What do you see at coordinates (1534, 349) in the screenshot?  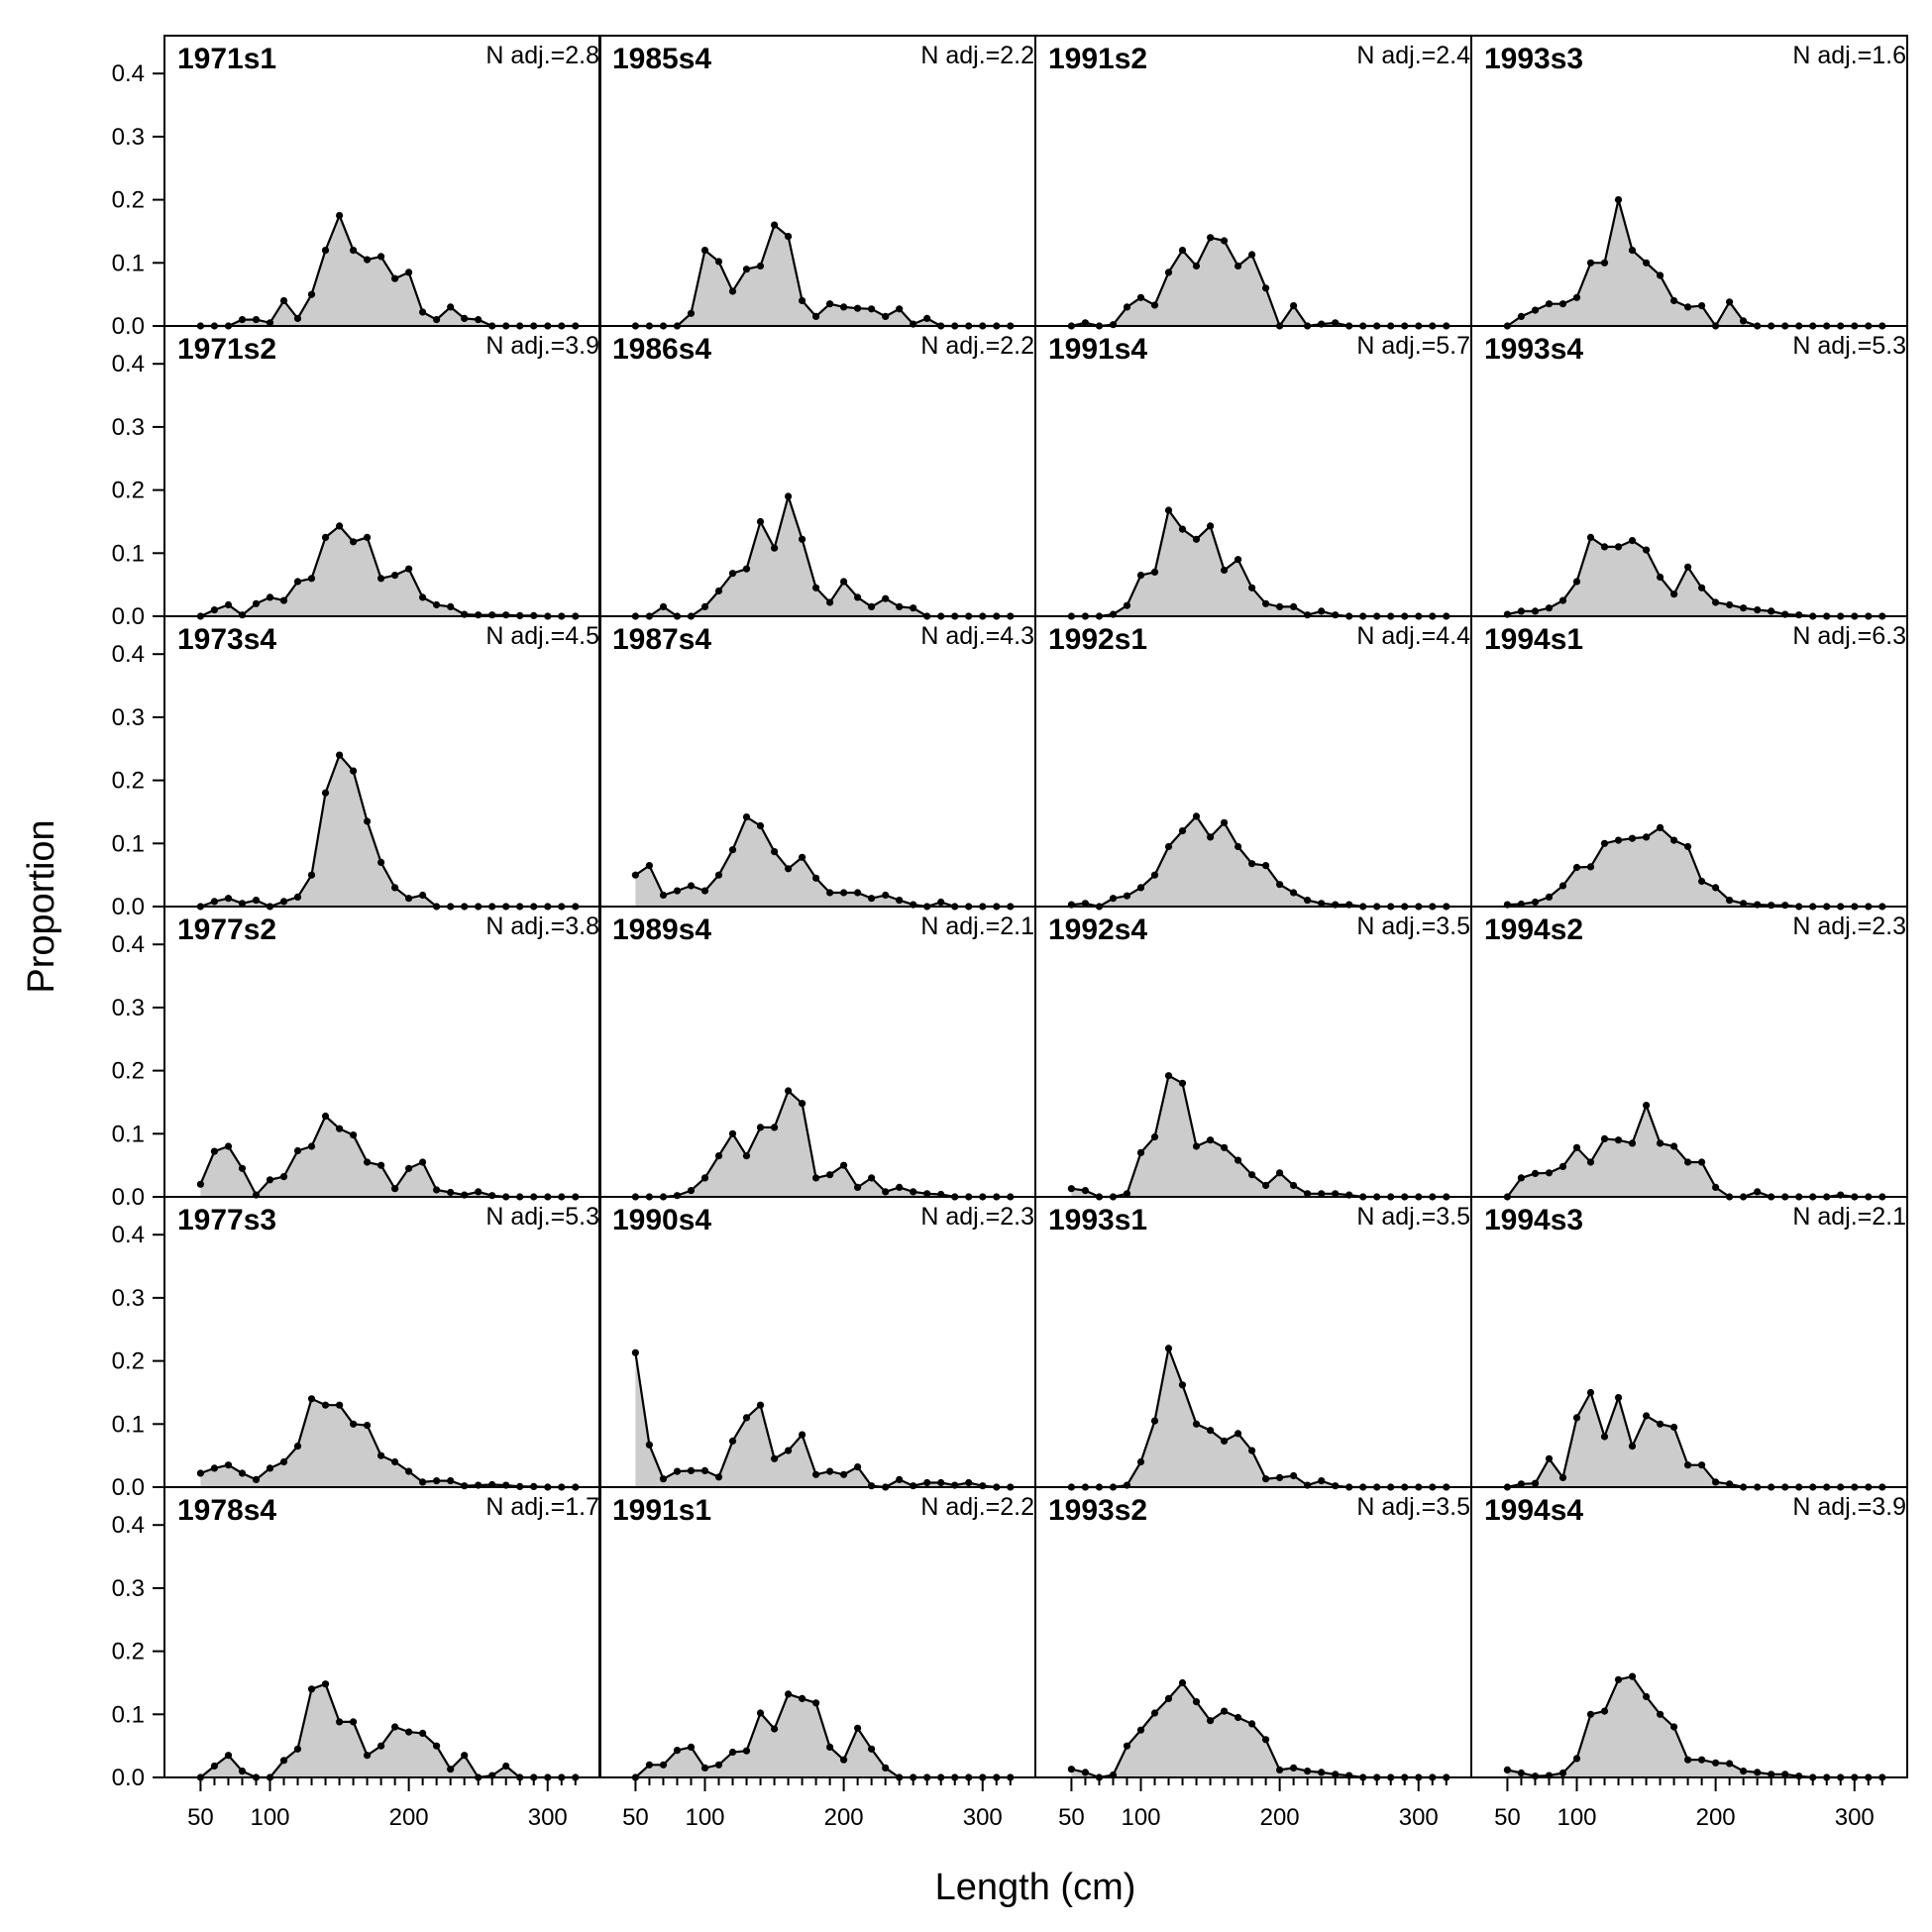 I see `panel-label: 1993s4` at bounding box center [1534, 349].